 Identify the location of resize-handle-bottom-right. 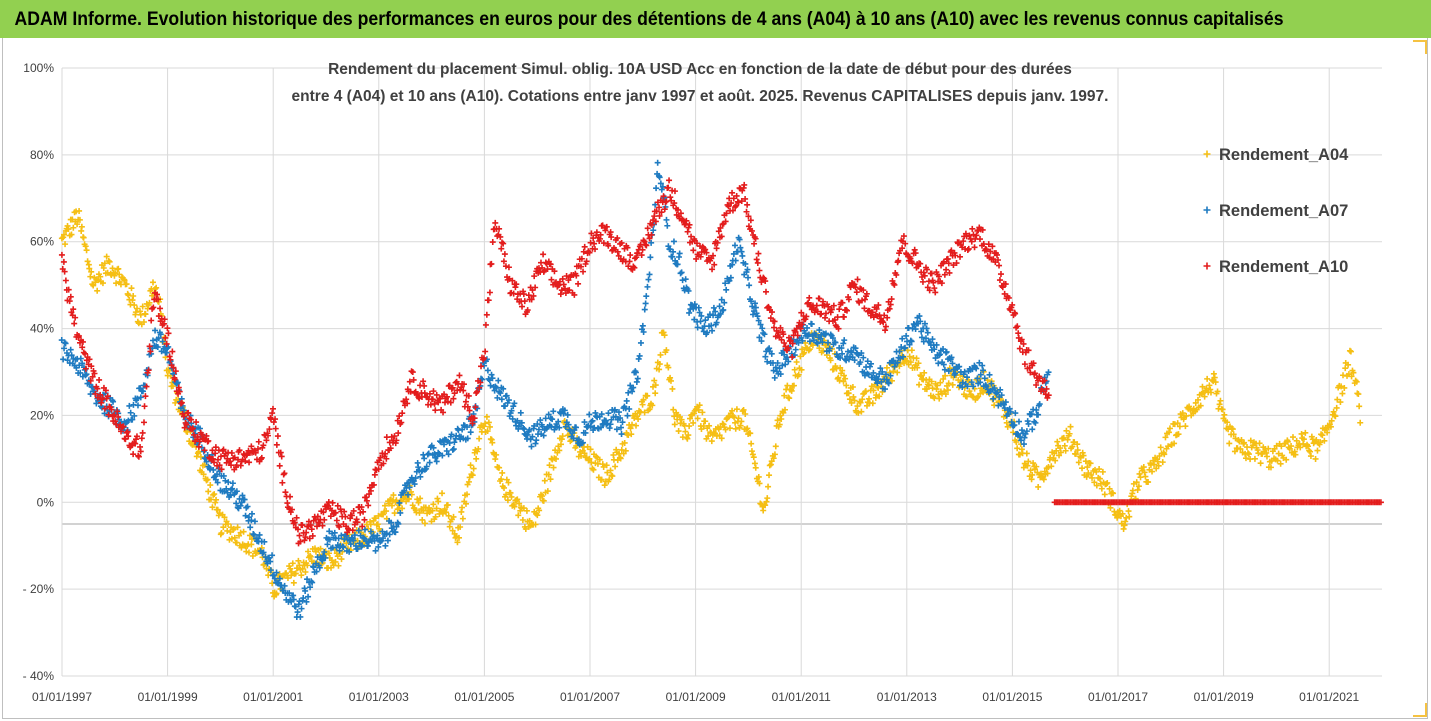
(1420, 710).